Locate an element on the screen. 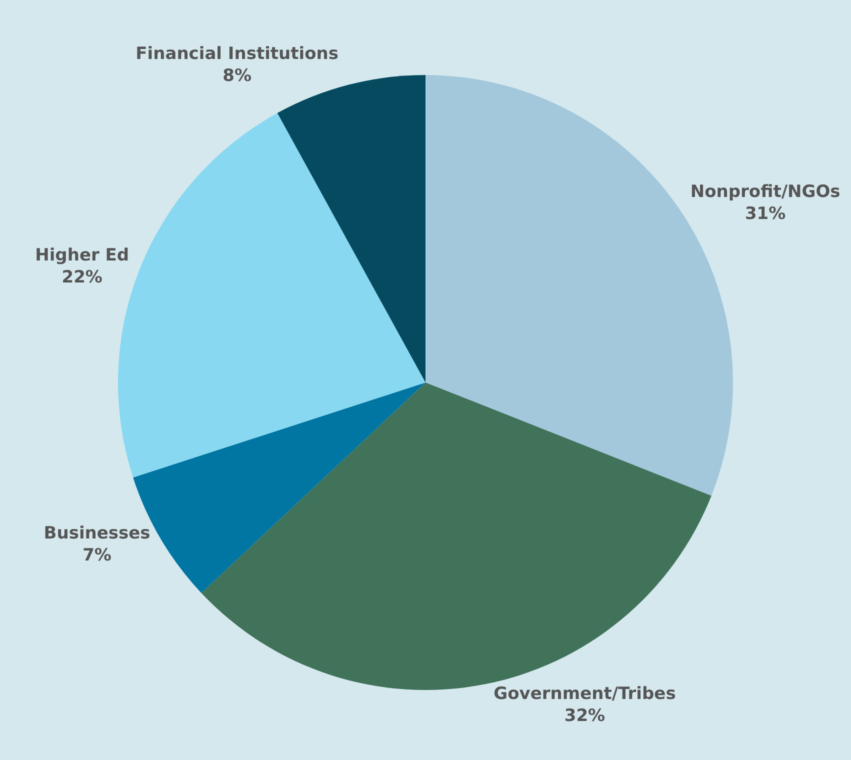  data-label: 22% is located at coordinates (82, 278).